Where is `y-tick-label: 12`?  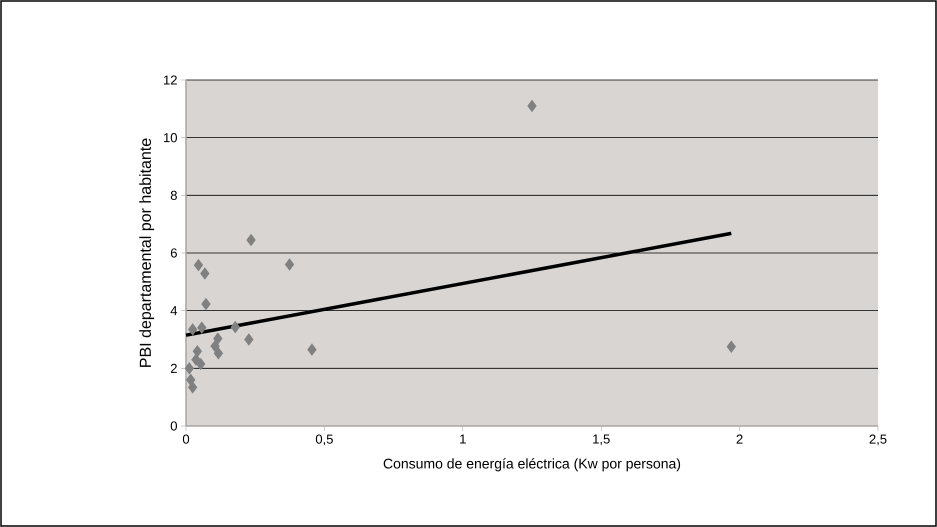
y-tick-label: 12 is located at coordinates (170, 80).